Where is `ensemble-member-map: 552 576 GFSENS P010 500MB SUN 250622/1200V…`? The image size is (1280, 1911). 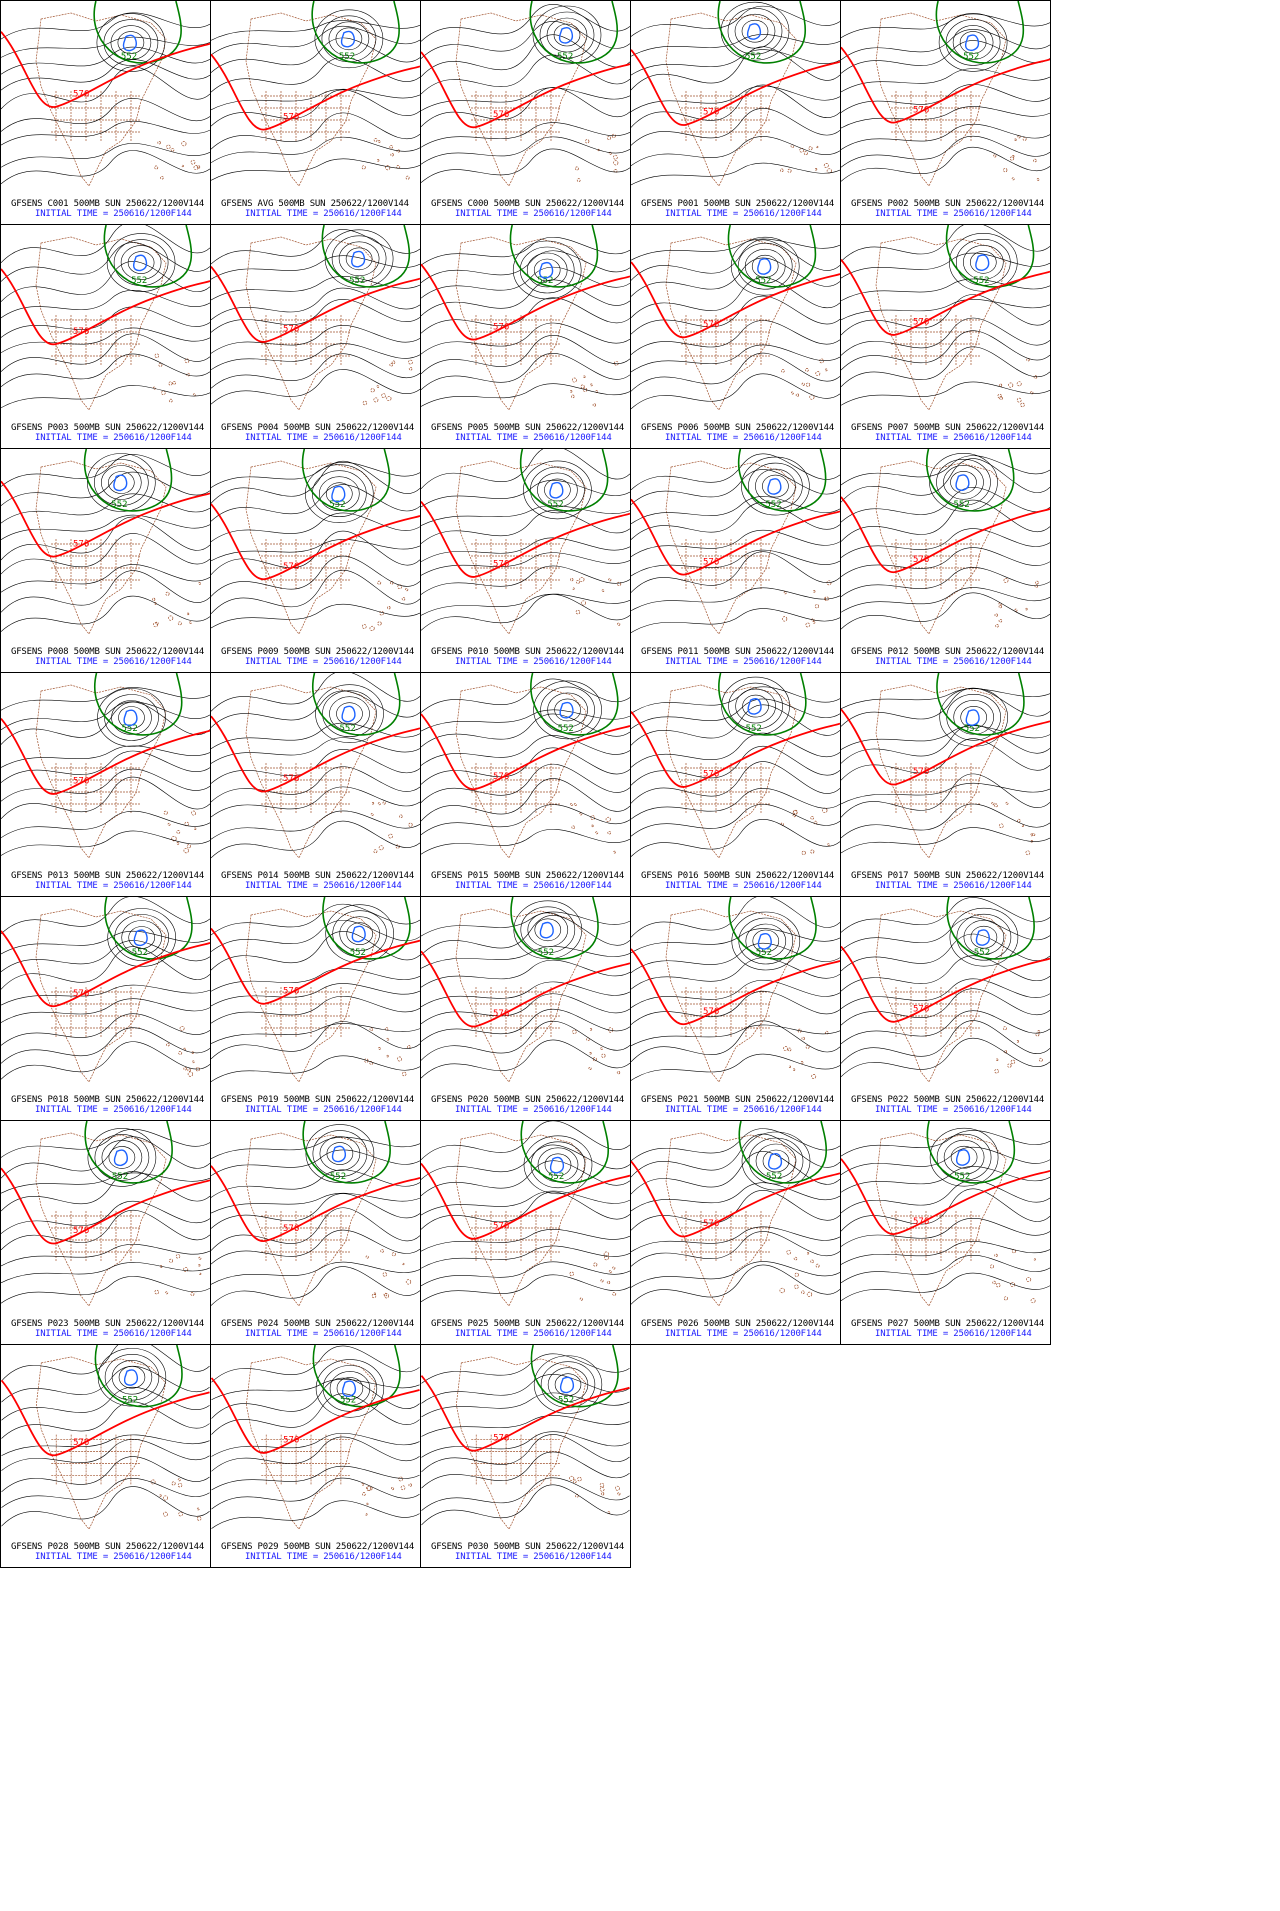
ensemble-member-map: 552 576 GFSENS P010 500MB SUN 250622/1200V… is located at coordinates (525, 560).